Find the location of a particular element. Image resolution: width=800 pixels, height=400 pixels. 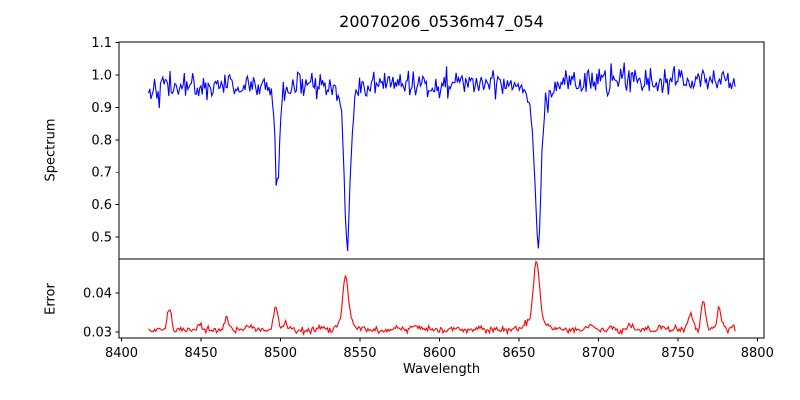

error-line is located at coordinates (442, 298).